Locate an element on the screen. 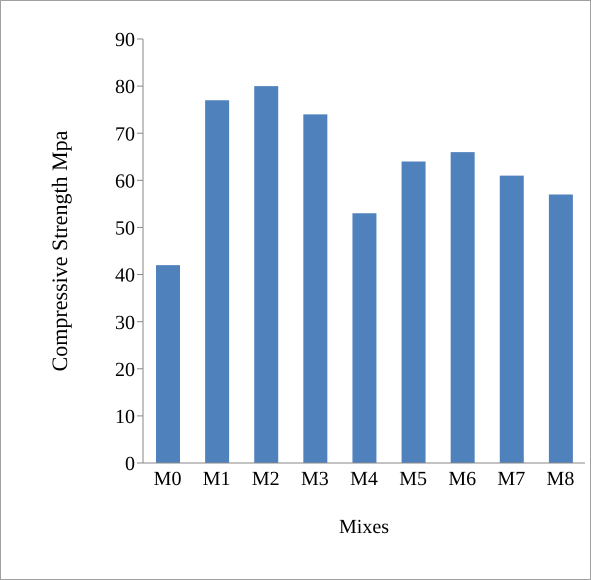 This screenshot has width=591, height=580. y-tick-label: 0 is located at coordinates (130, 464).